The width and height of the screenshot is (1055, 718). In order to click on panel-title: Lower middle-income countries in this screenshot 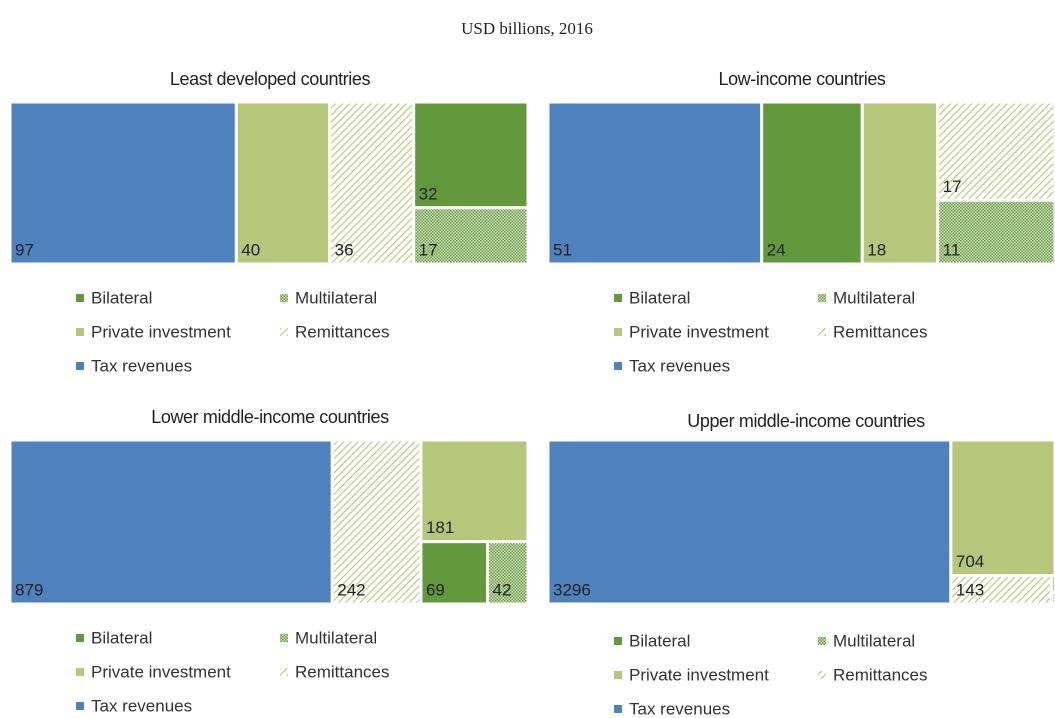, I will do `click(270, 417)`.